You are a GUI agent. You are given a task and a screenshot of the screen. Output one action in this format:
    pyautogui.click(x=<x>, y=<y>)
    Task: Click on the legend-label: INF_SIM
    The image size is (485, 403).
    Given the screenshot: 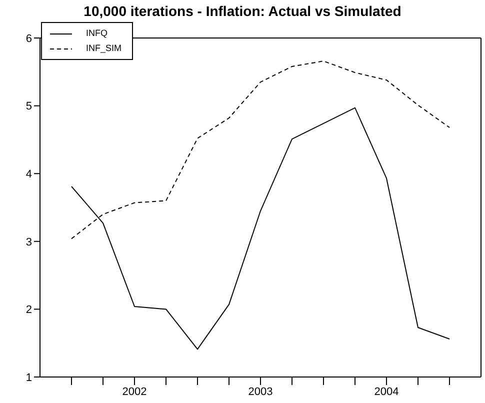 What is the action you would take?
    pyautogui.click(x=104, y=48)
    